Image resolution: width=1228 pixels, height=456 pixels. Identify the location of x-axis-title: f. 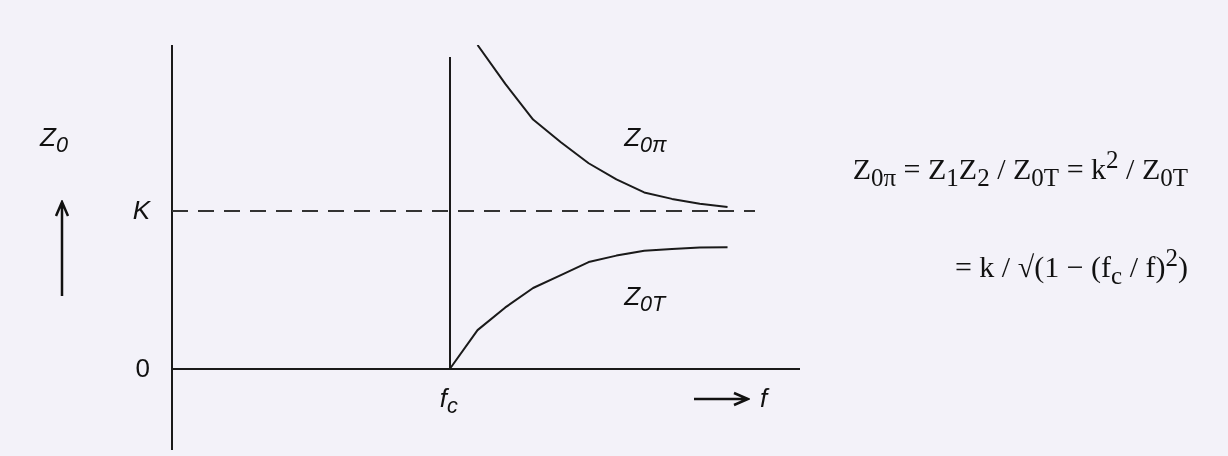
(764, 398).